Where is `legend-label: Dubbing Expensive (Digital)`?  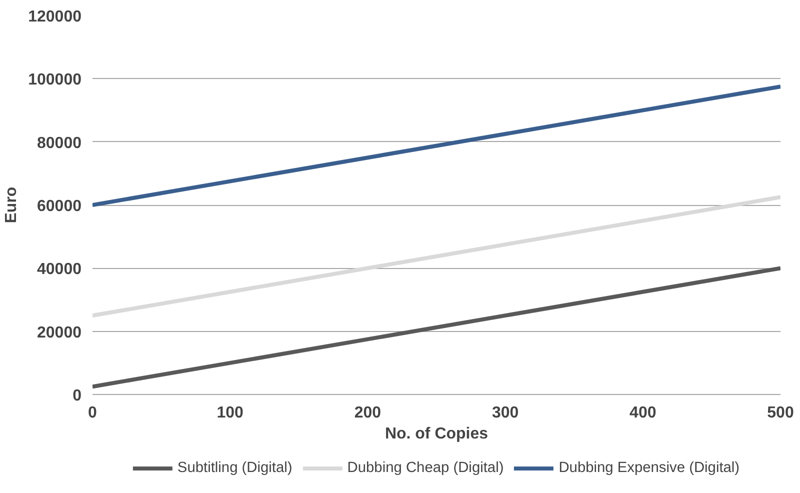 legend-label: Dubbing Expensive (Digital) is located at coordinates (649, 468).